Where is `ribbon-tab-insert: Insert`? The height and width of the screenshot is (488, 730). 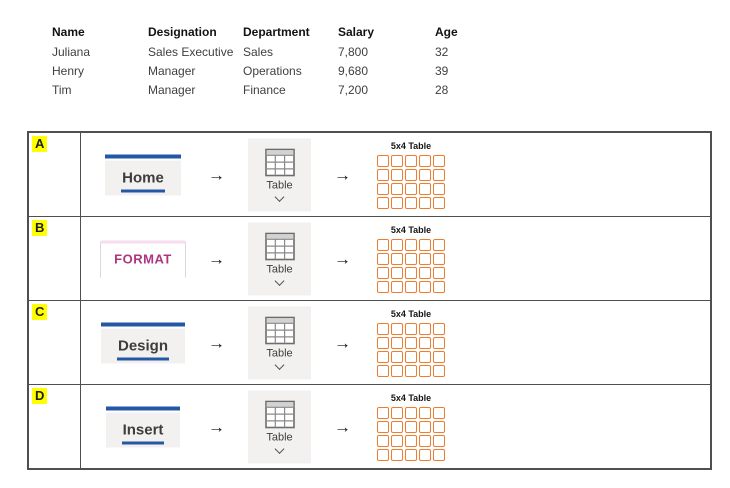 ribbon-tab-insert: Insert is located at coordinates (143, 426).